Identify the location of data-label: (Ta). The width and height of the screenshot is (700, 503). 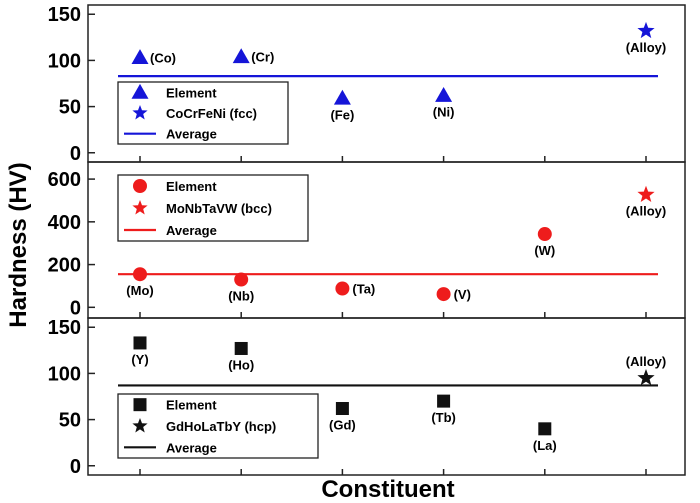
(363, 289).